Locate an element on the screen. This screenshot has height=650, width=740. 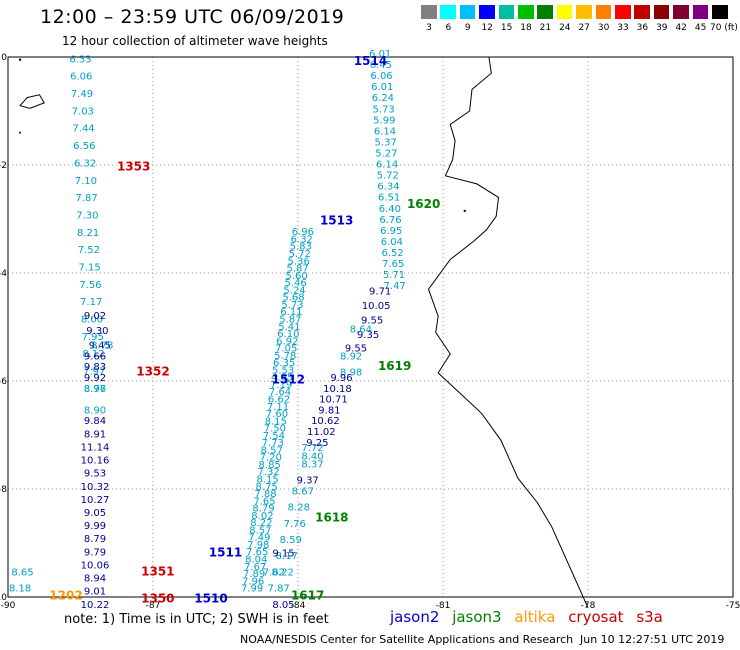
wave-height-value: 7.72 is located at coordinates (312, 448).